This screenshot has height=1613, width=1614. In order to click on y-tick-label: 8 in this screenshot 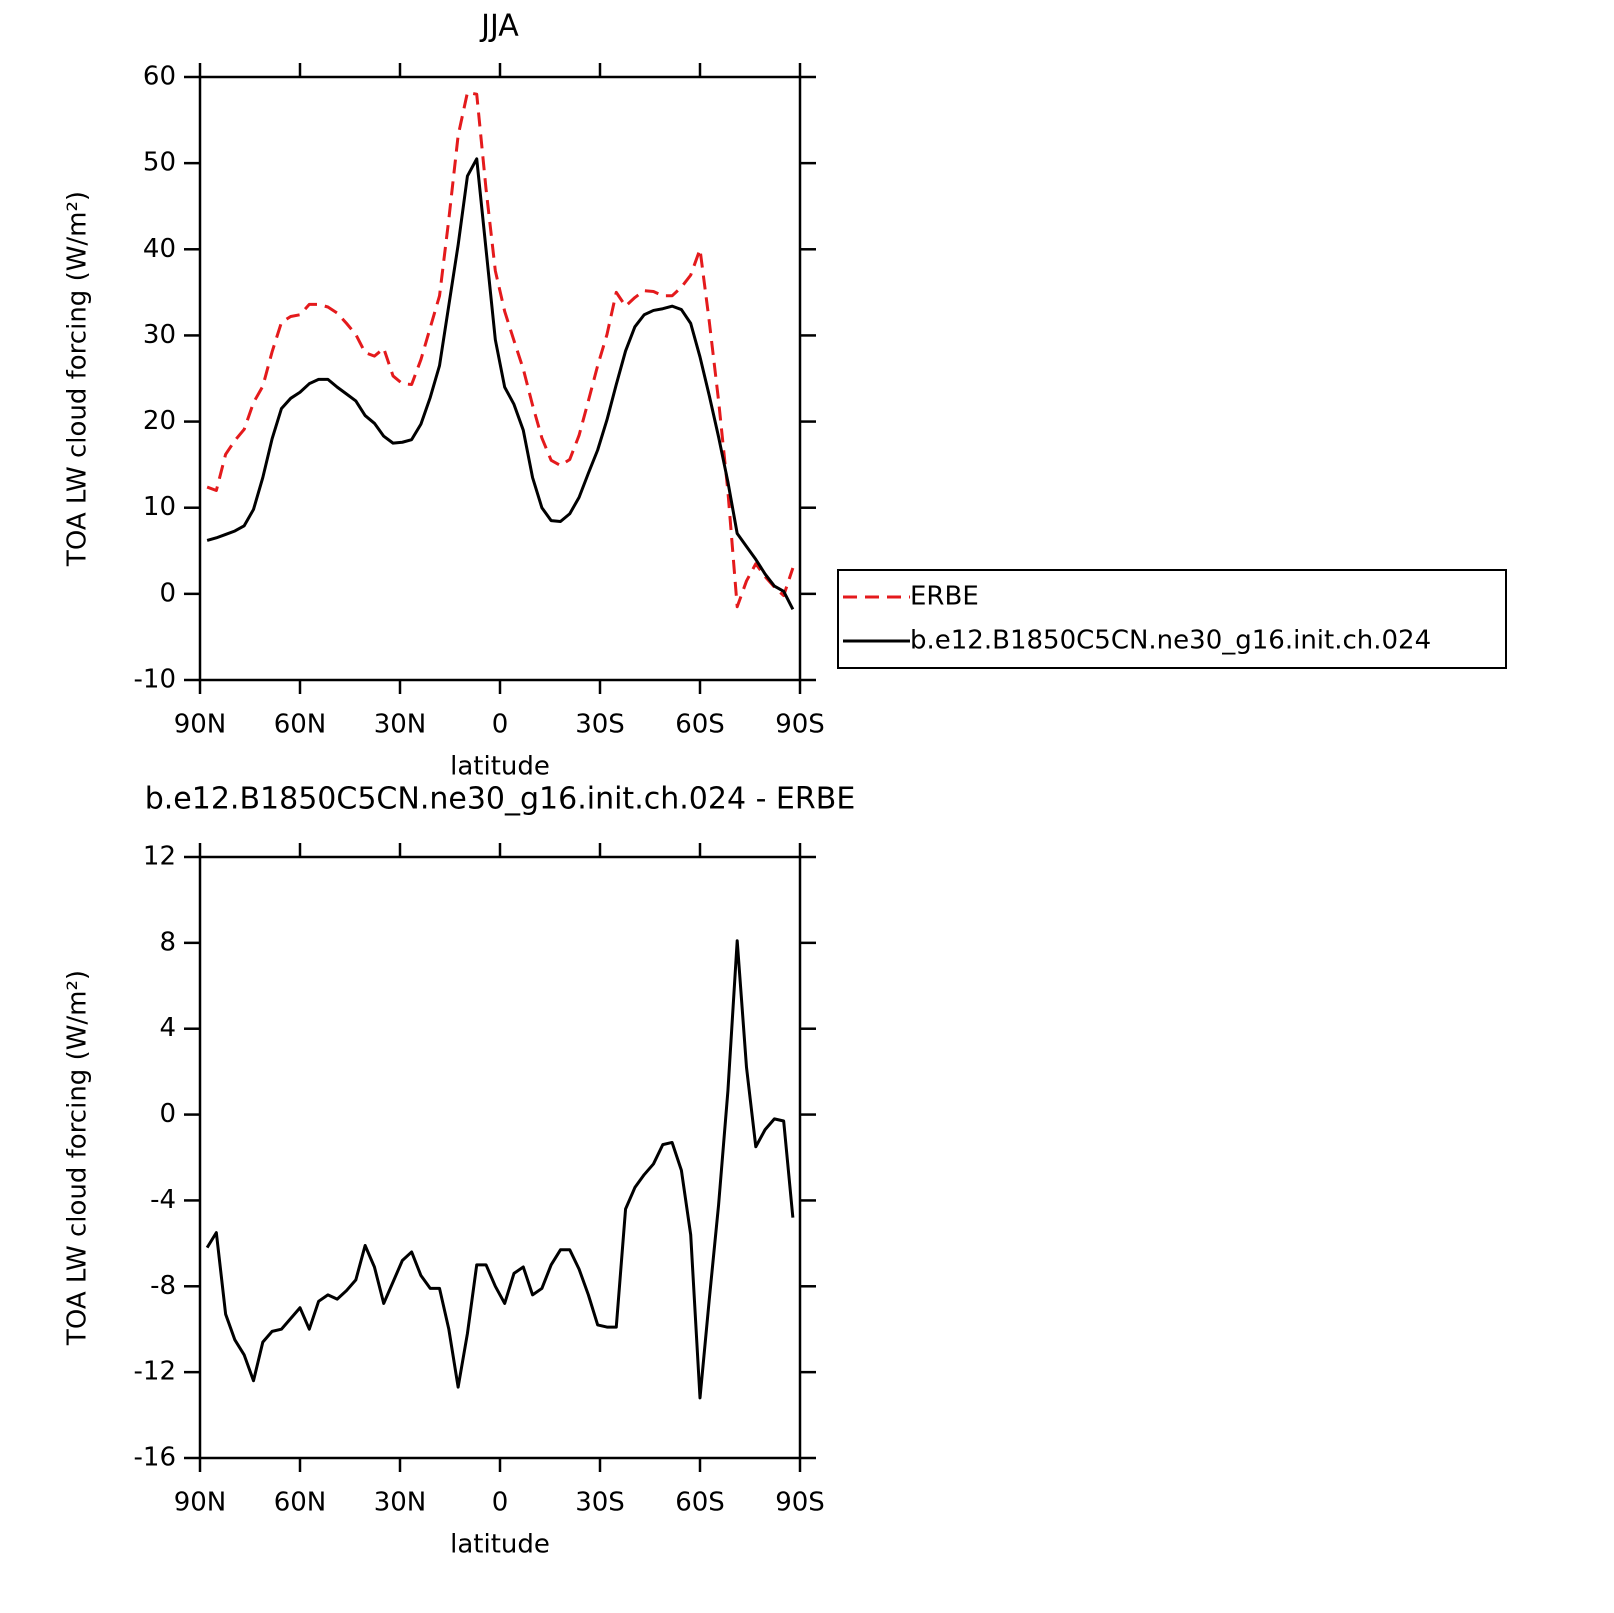, I will do `click(167, 942)`.